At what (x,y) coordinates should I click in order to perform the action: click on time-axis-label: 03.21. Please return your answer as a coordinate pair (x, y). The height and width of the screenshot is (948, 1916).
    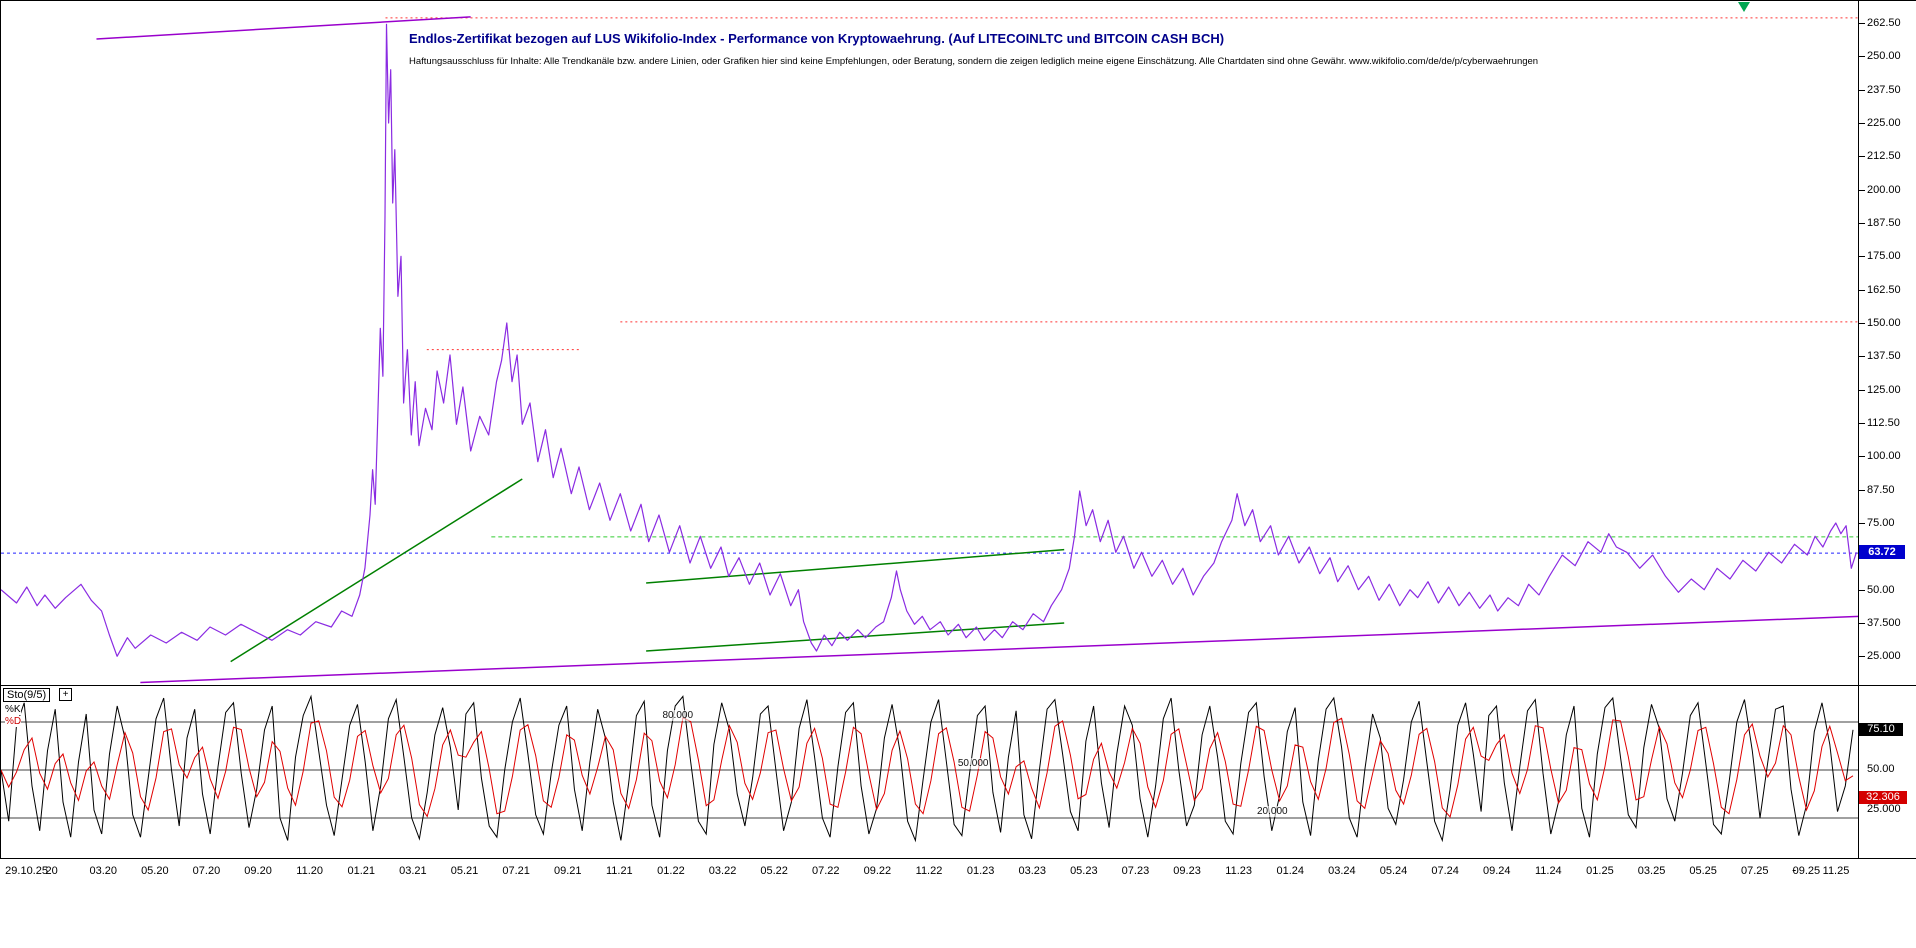
    Looking at the image, I should click on (413, 871).